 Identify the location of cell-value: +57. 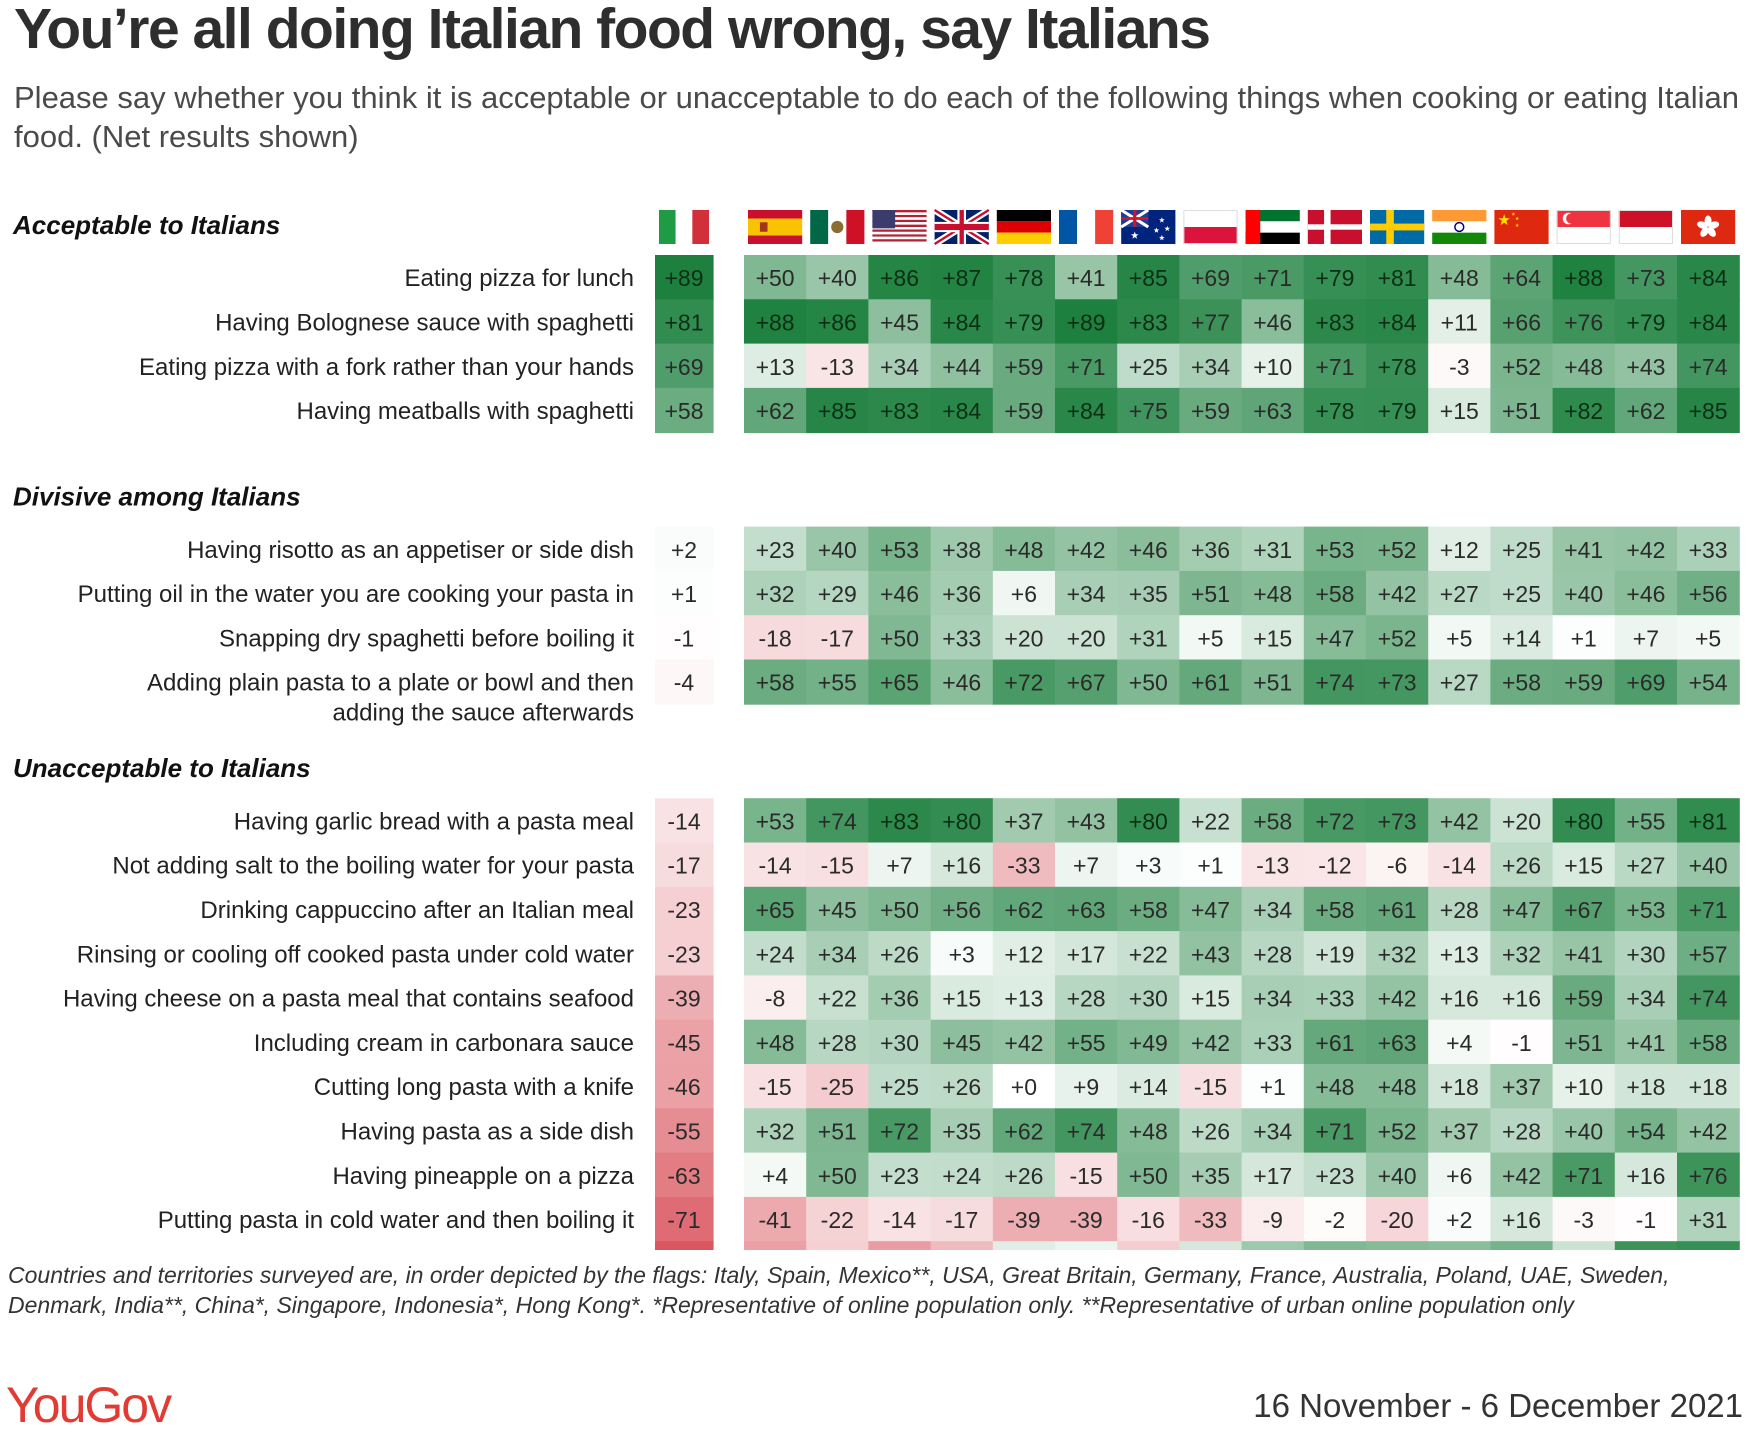
(1708, 954).